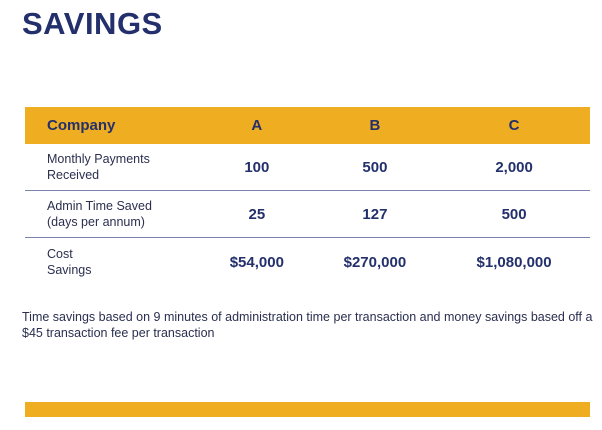  I want to click on table-cell: 2,000, so click(514, 167).